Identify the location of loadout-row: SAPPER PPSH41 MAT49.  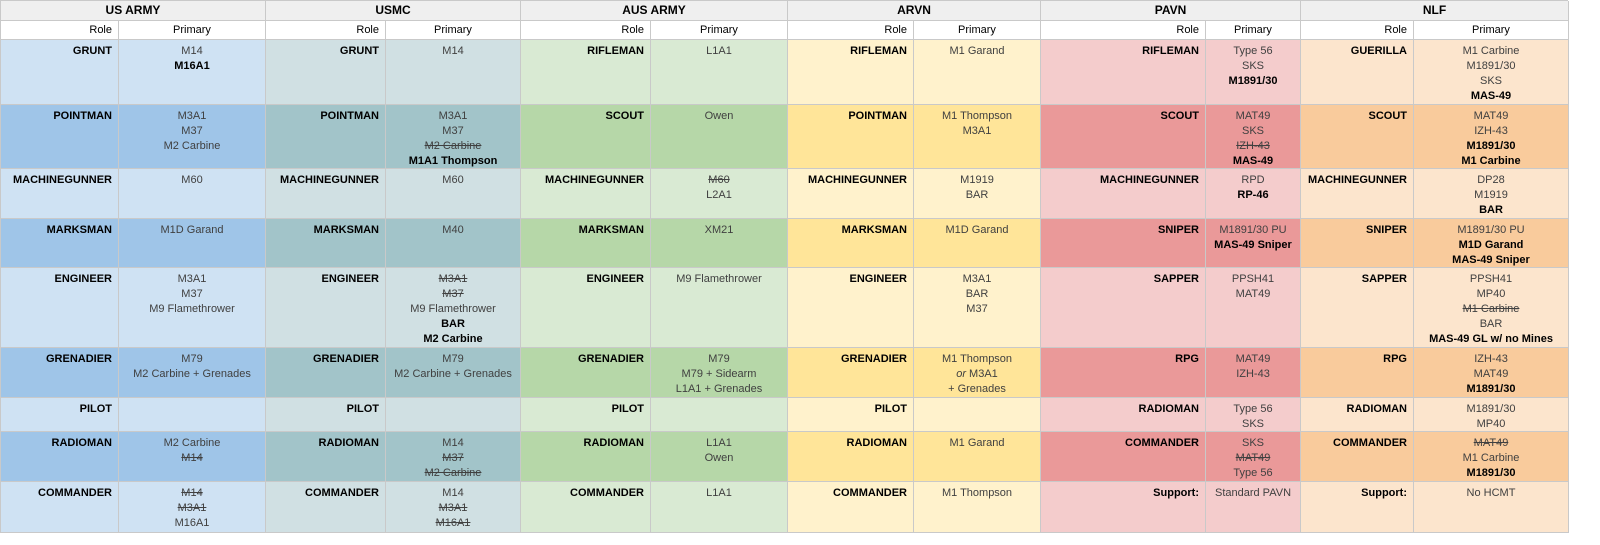
(1171, 308).